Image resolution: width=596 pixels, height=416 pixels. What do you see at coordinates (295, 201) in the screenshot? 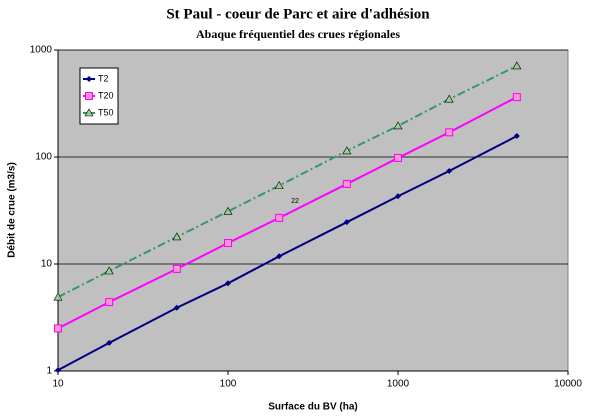
I see `annotation: 22` at bounding box center [295, 201].